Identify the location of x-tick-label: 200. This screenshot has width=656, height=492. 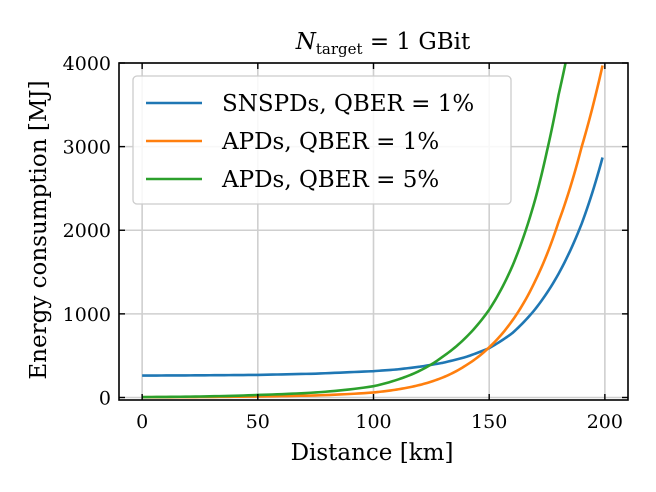
(605, 422).